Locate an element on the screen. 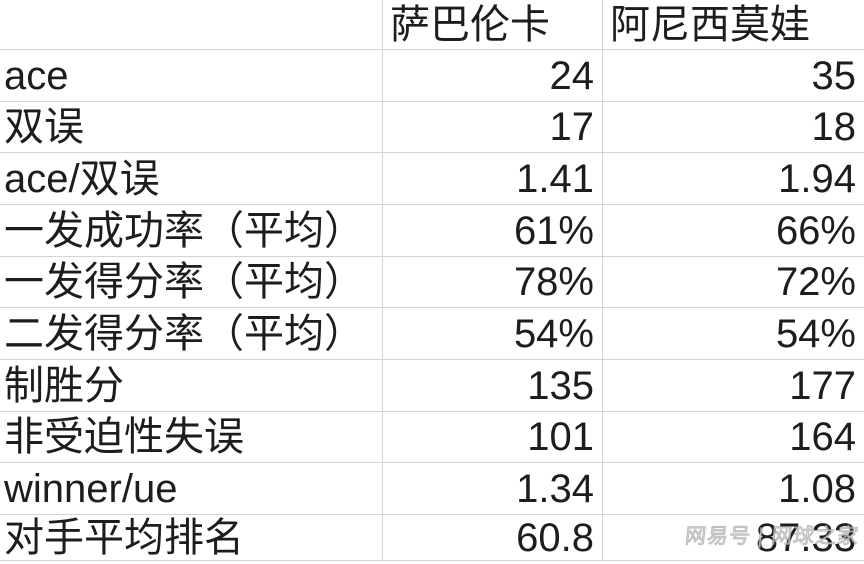 This screenshot has width=864, height=564. table-row: ace 24 35 is located at coordinates (432, 76).